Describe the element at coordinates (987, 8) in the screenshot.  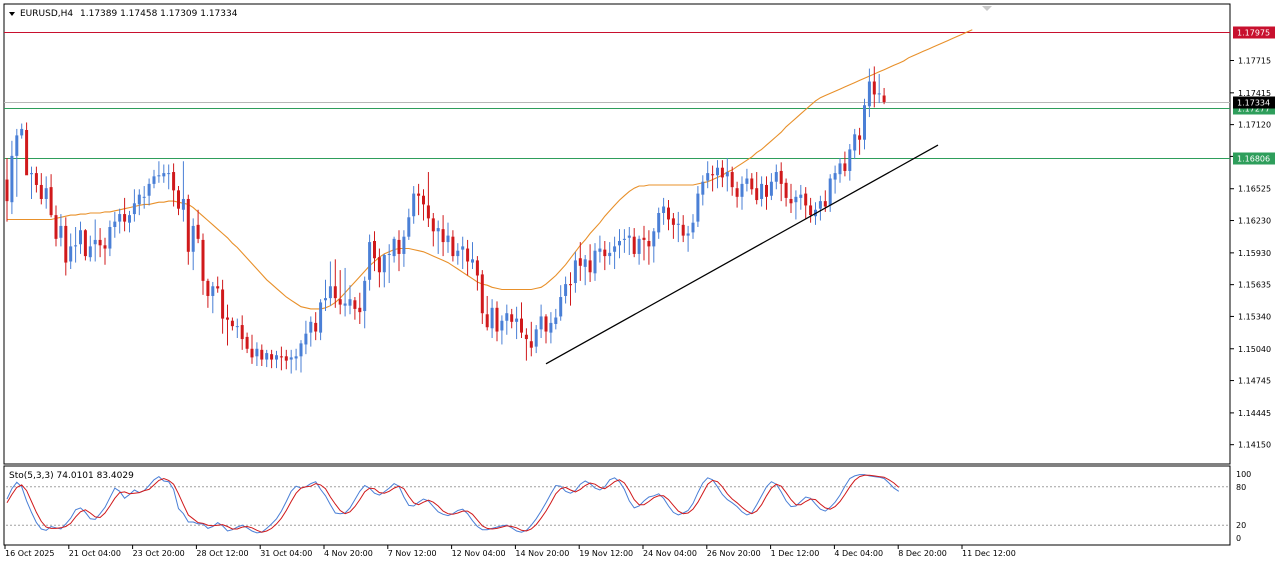
I see `chart-shift-marker-icon` at that location.